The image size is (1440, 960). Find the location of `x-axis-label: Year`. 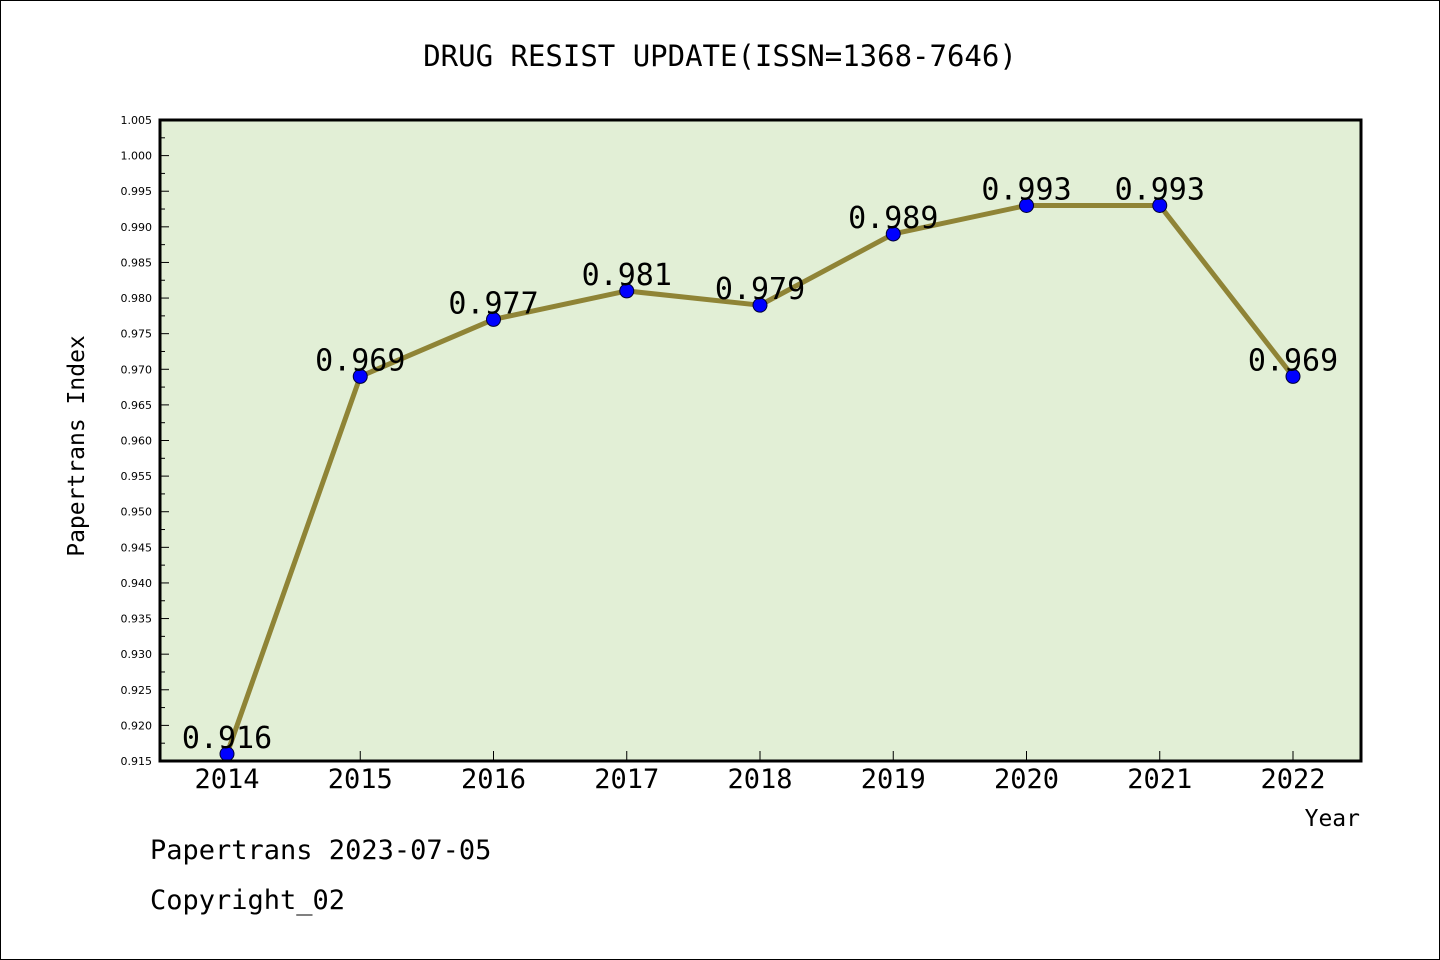

x-axis-label: Year is located at coordinates (1332, 819).